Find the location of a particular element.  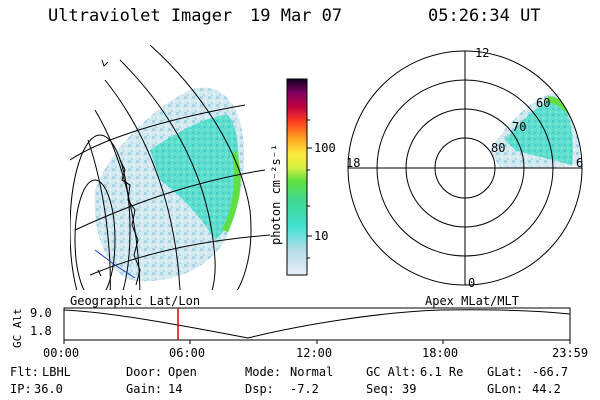

info-gcalt-label: GC Alt: is located at coordinates (391, 372).